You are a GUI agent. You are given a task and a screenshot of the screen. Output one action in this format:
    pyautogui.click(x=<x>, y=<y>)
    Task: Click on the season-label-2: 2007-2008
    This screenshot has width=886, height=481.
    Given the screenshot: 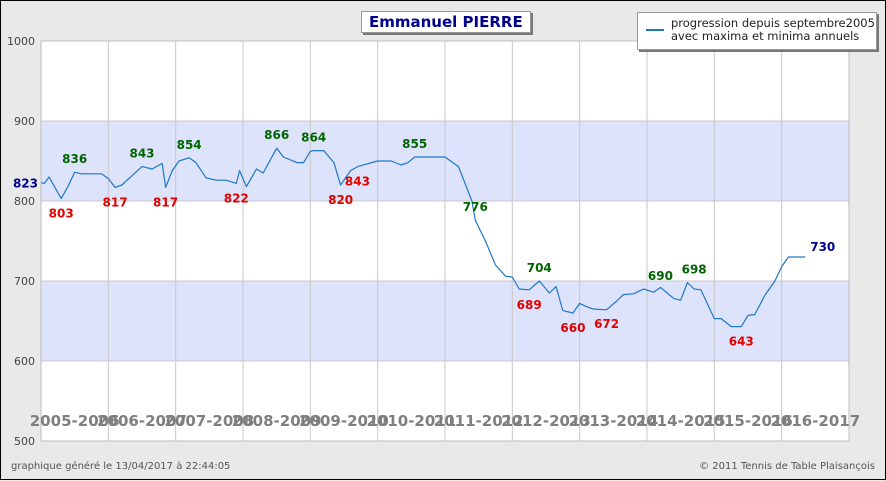 What is the action you would take?
    pyautogui.click(x=209, y=421)
    